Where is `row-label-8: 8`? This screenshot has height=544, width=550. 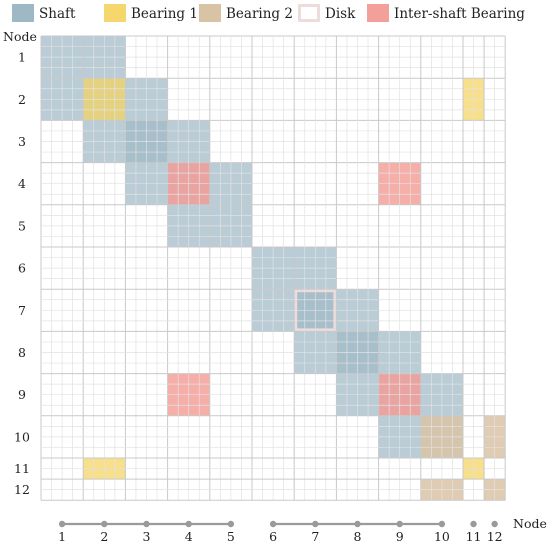 row-label-8: 8 is located at coordinates (22, 352).